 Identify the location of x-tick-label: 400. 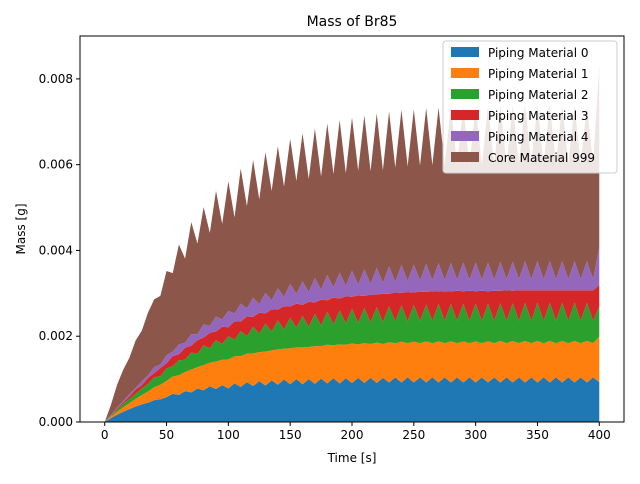
(599, 435).